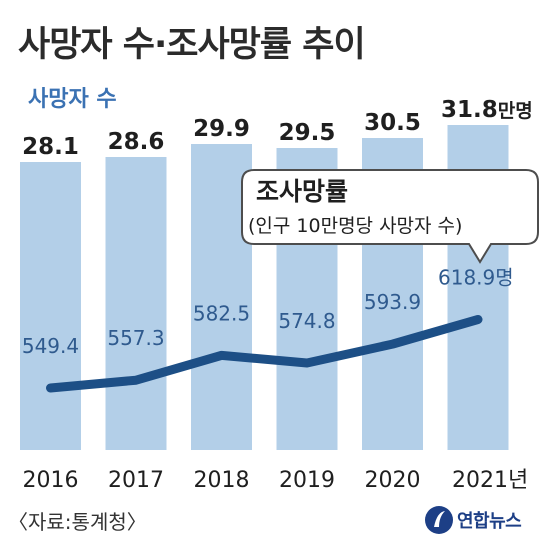 This screenshot has height=546, width=556. What do you see at coordinates (136, 142) in the screenshot?
I see `bar-label-2017: 28.6` at bounding box center [136, 142].